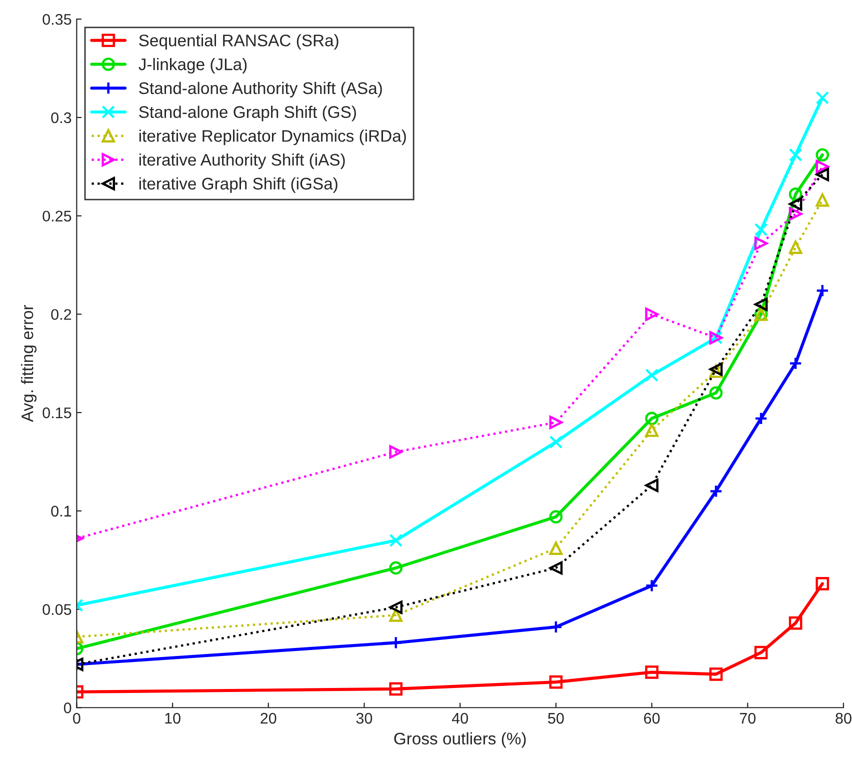 This screenshot has width=852, height=765. Describe the element at coordinates (61, 118) in the screenshot. I see `y-tick-label: 0.3` at that location.